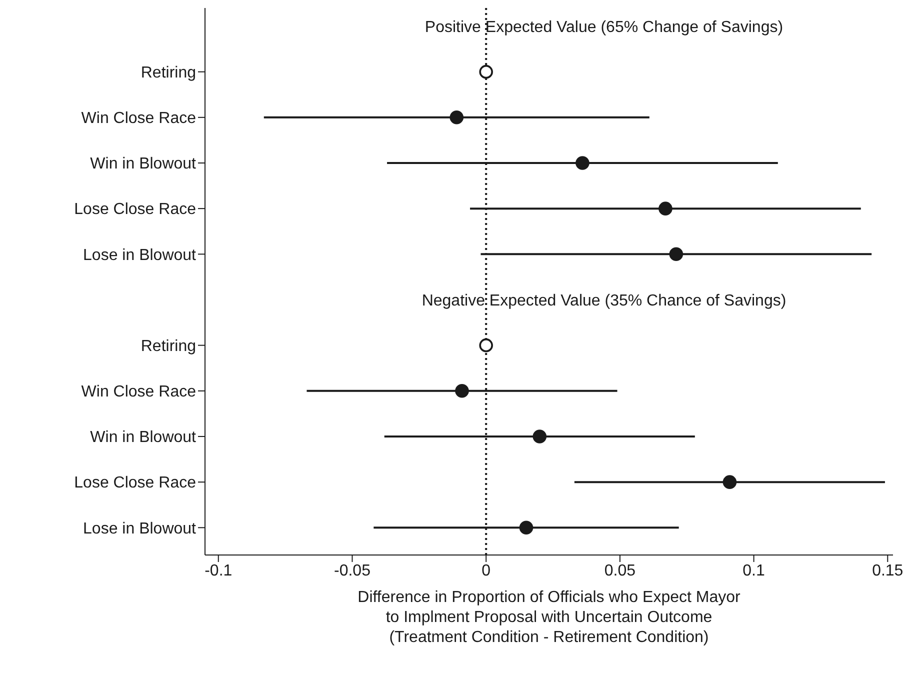  What do you see at coordinates (754, 571) in the screenshot?
I see `x-tick-label: 0.1` at bounding box center [754, 571].